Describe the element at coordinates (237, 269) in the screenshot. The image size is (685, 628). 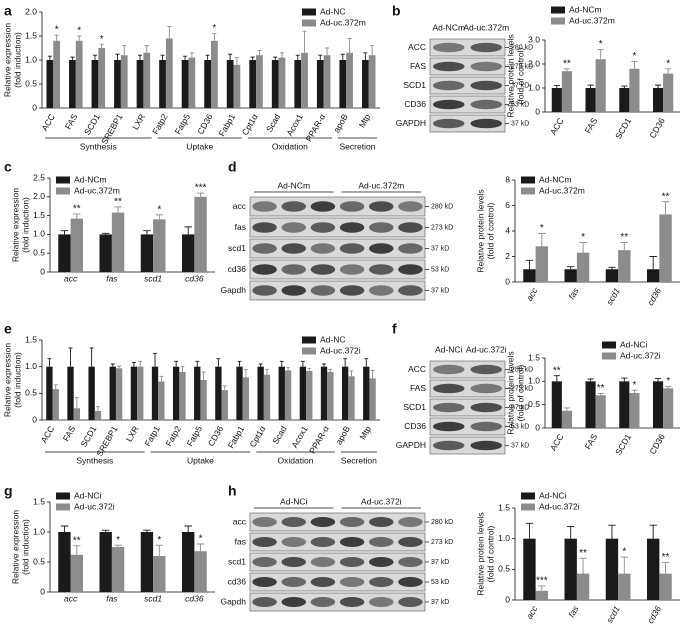
I see `blot-row-label: cd36` at that location.